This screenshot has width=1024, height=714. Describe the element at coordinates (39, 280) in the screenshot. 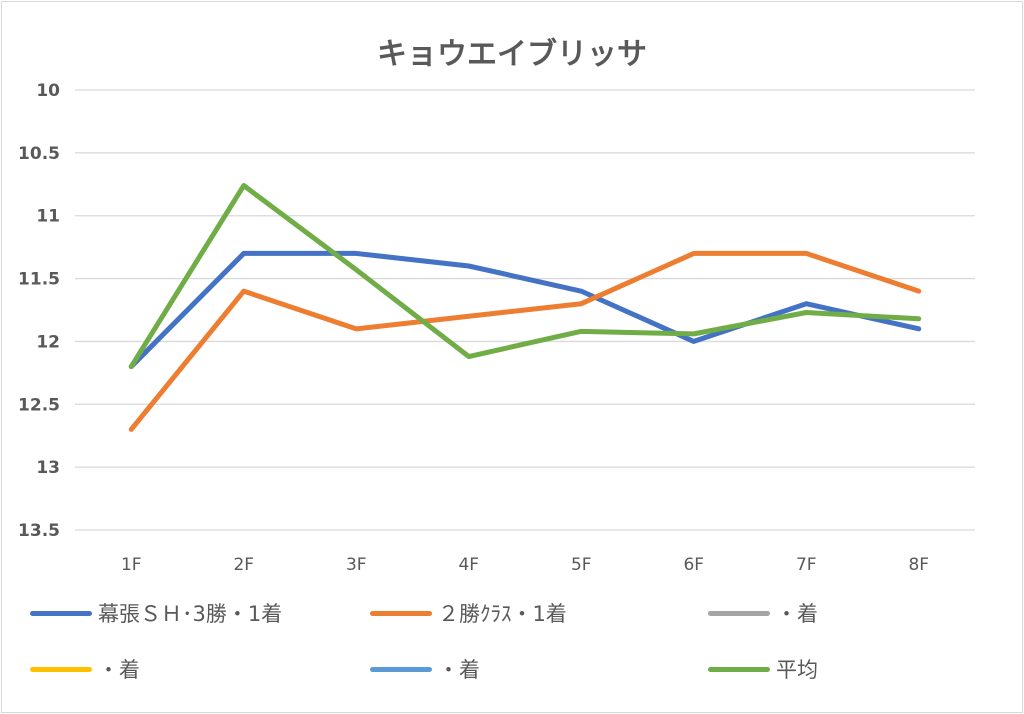

I see `y-tick-label: 11.5` at that location.